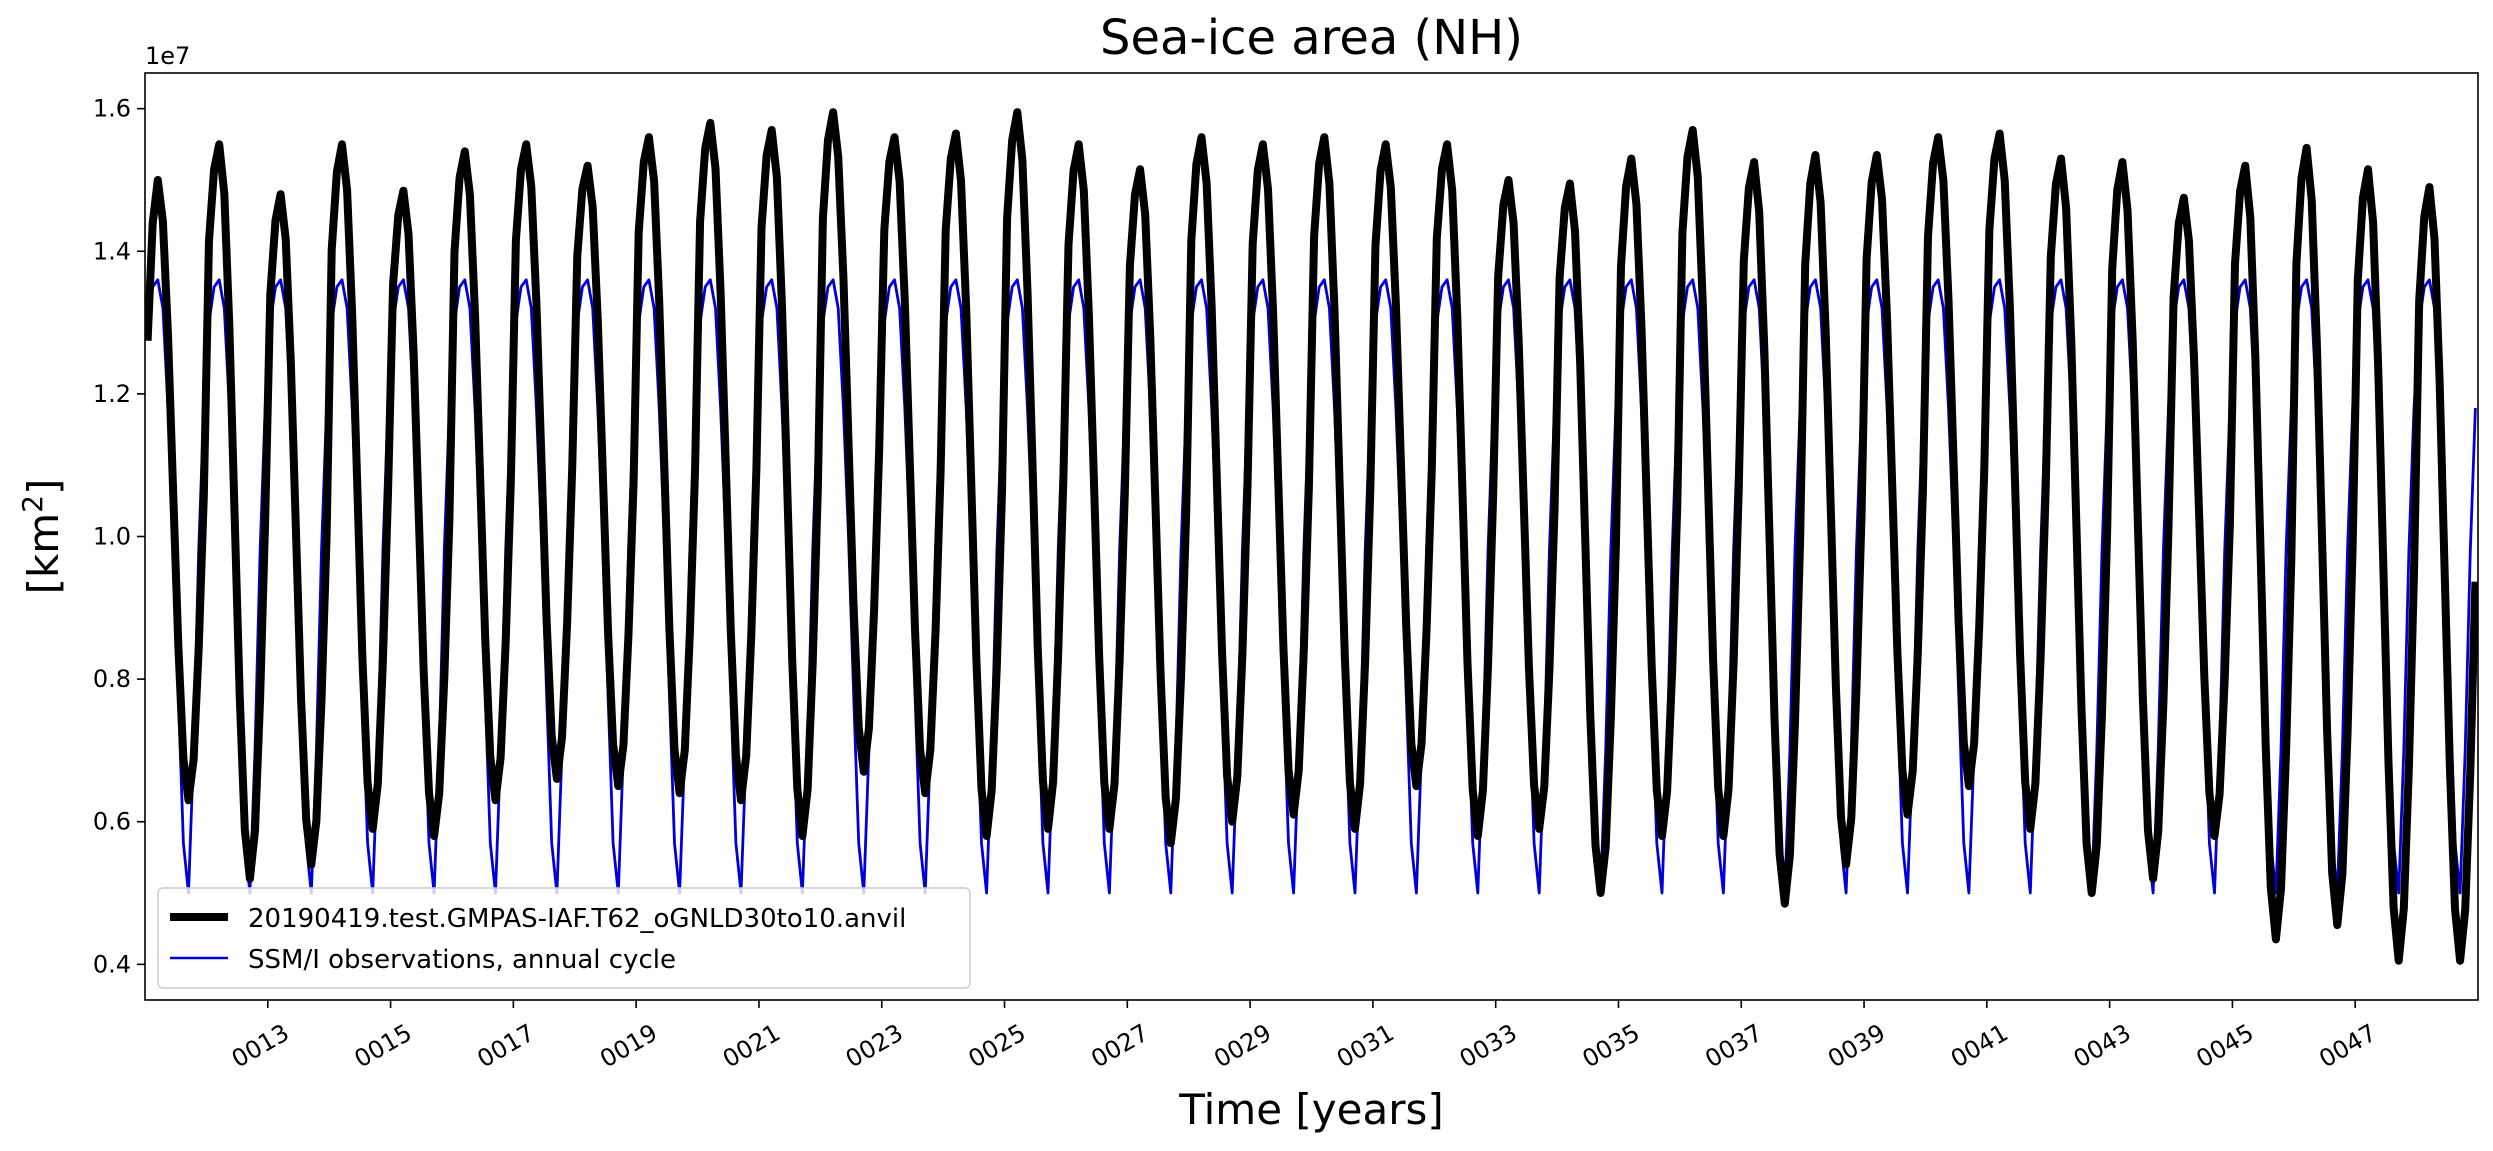 The width and height of the screenshot is (2493, 1151). I want to click on chart-title: Sea-ice area (NH), so click(1311, 38).